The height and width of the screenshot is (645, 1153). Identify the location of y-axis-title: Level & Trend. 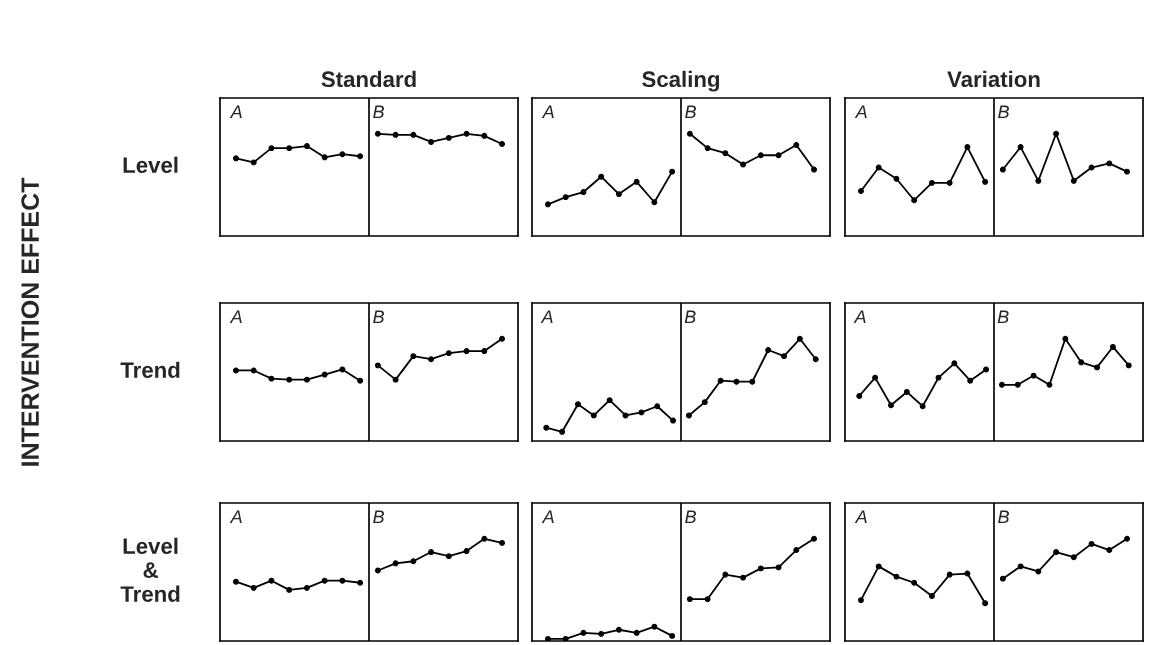
(150, 569).